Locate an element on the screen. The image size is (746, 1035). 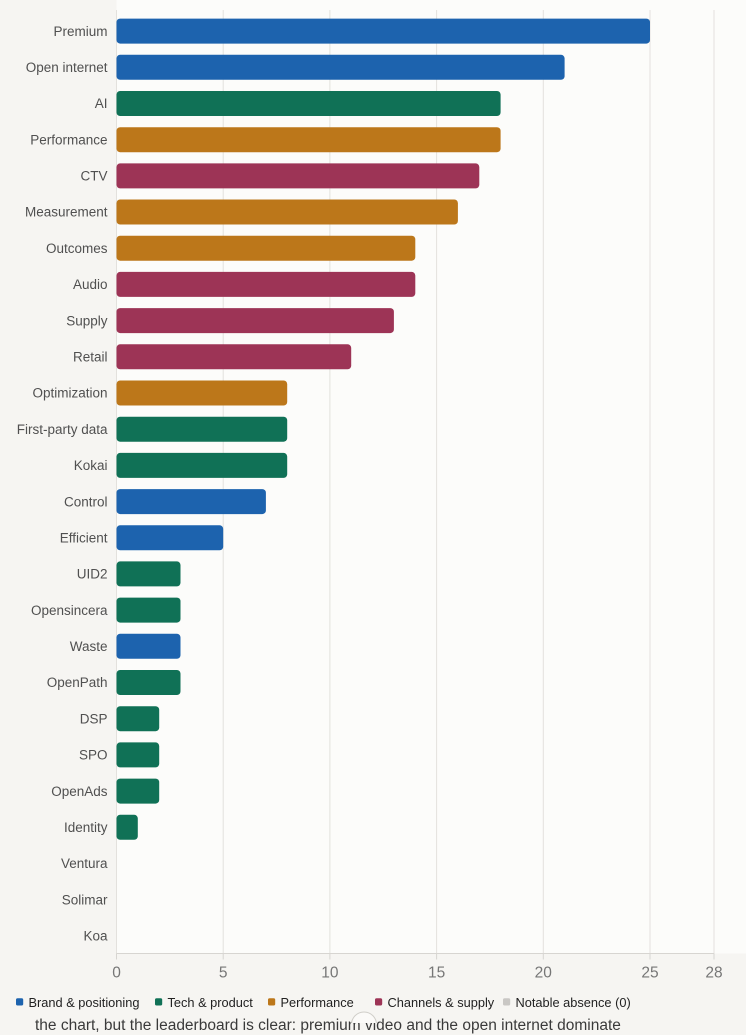
svg-text: Supply is located at coordinates (87, 320).